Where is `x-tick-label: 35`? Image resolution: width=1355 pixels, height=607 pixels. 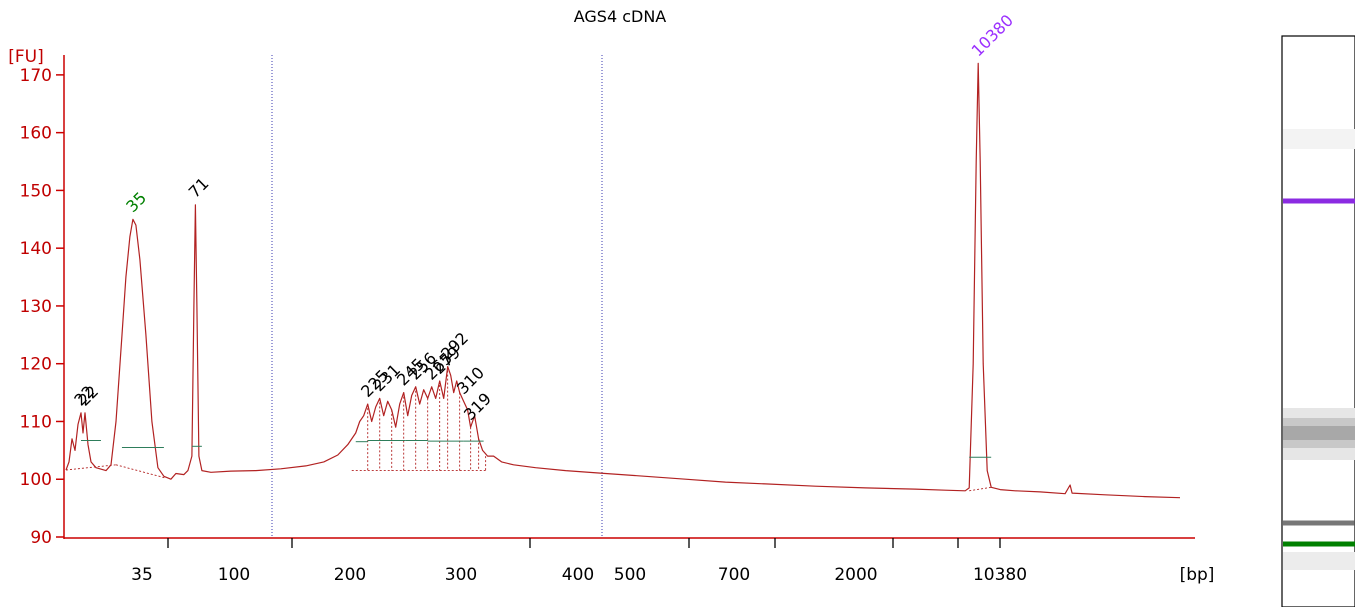 x-tick-label: 35 is located at coordinates (142, 575).